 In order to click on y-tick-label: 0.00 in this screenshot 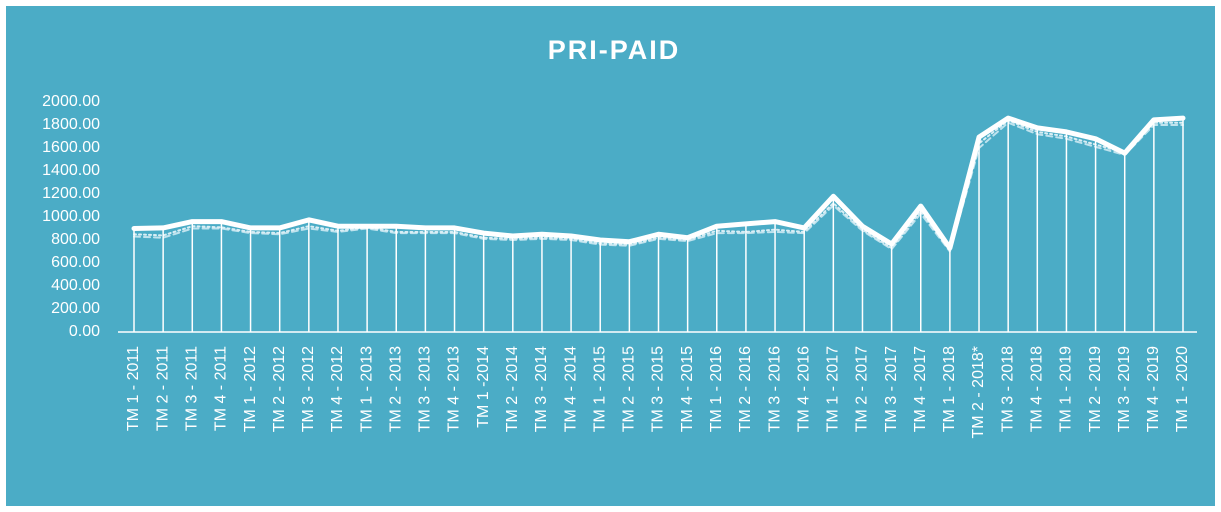, I will do `click(84, 331)`.